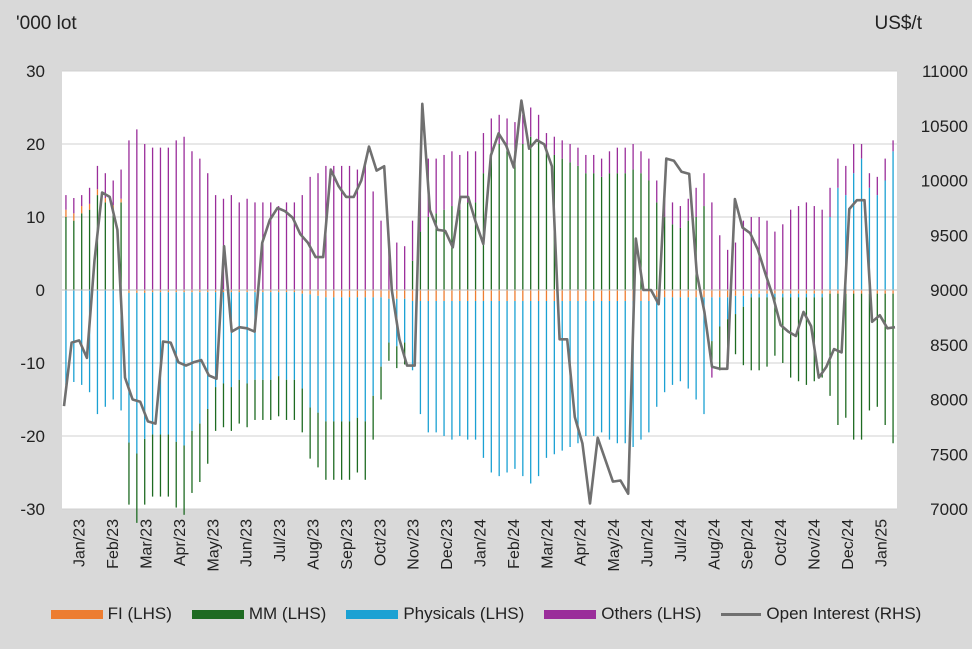 The image size is (972, 649). Describe the element at coordinates (372, 614) in the screenshot. I see `legend-swatch-physicals` at that location.